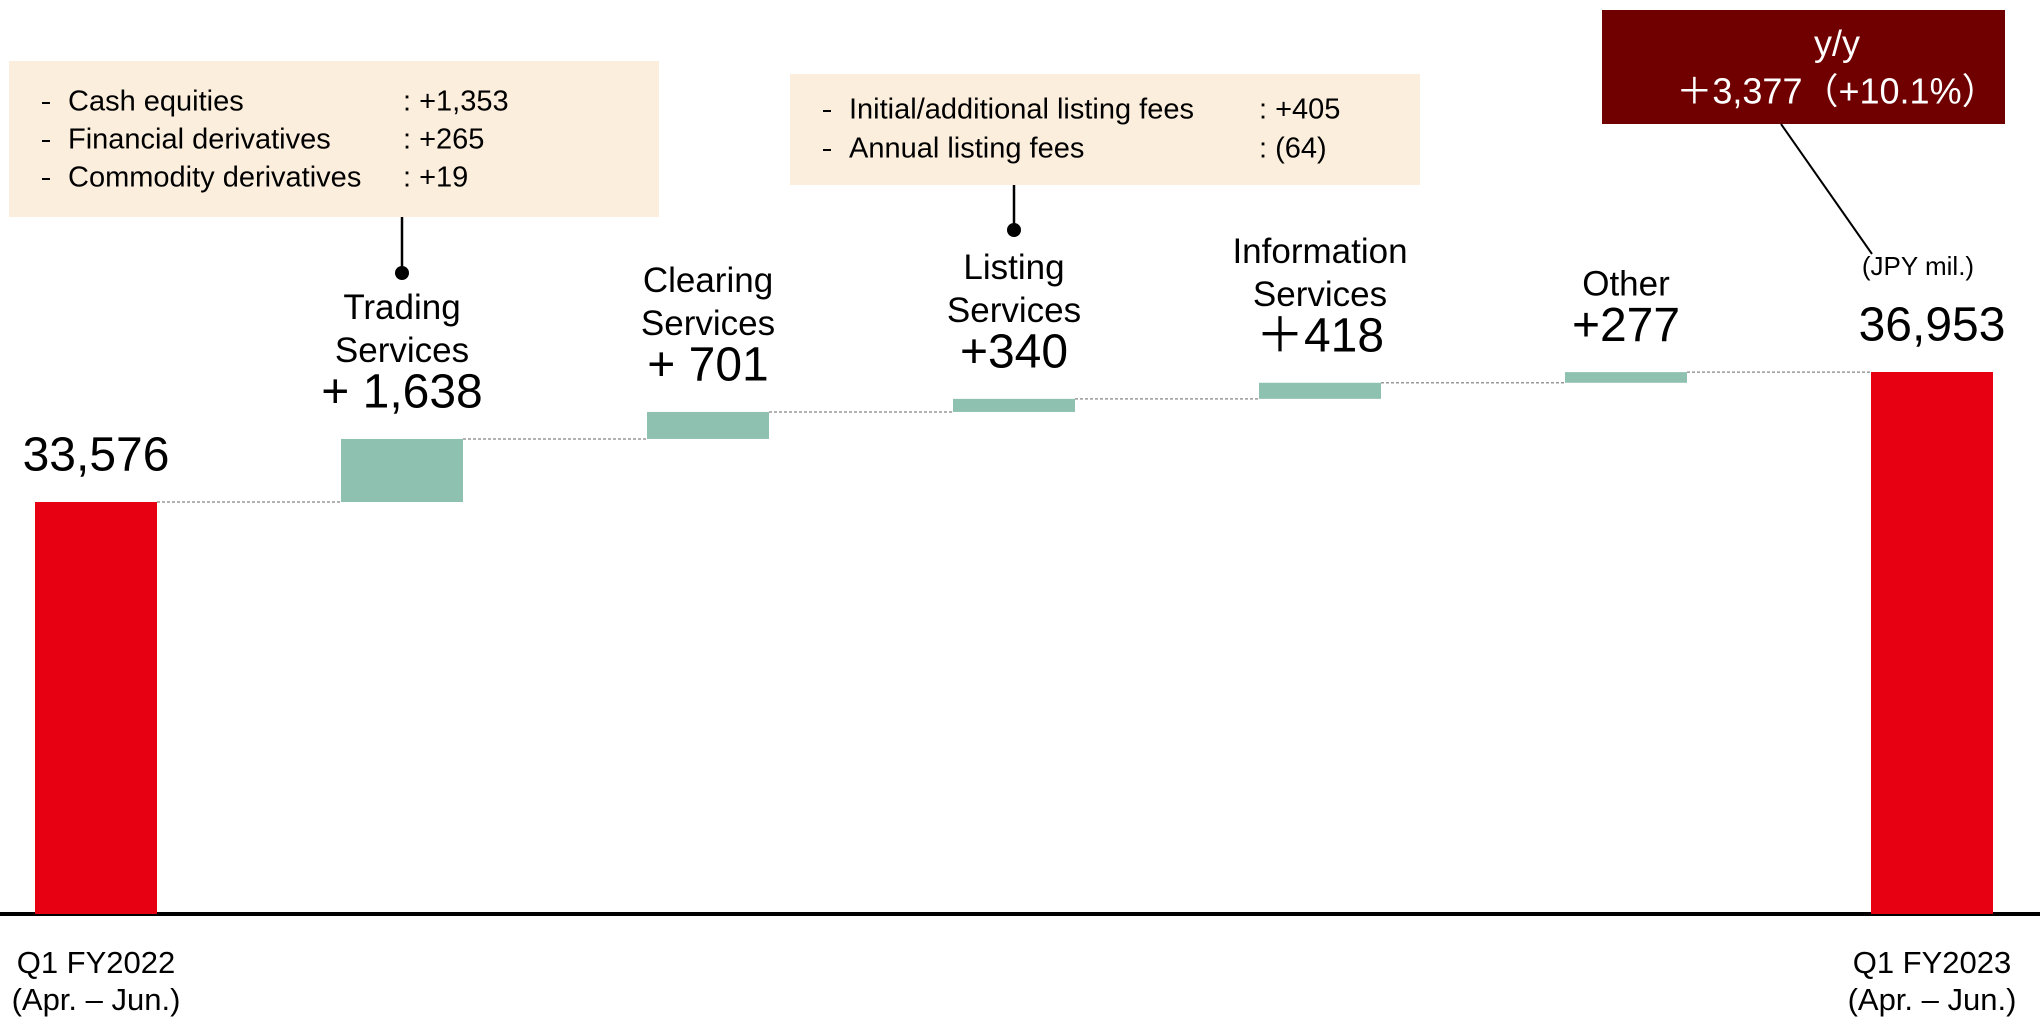 Image resolution: width=2040 pixels, height=1019 pixels. What do you see at coordinates (1320, 335) in the screenshot?
I see `value-label: ＋418` at bounding box center [1320, 335].